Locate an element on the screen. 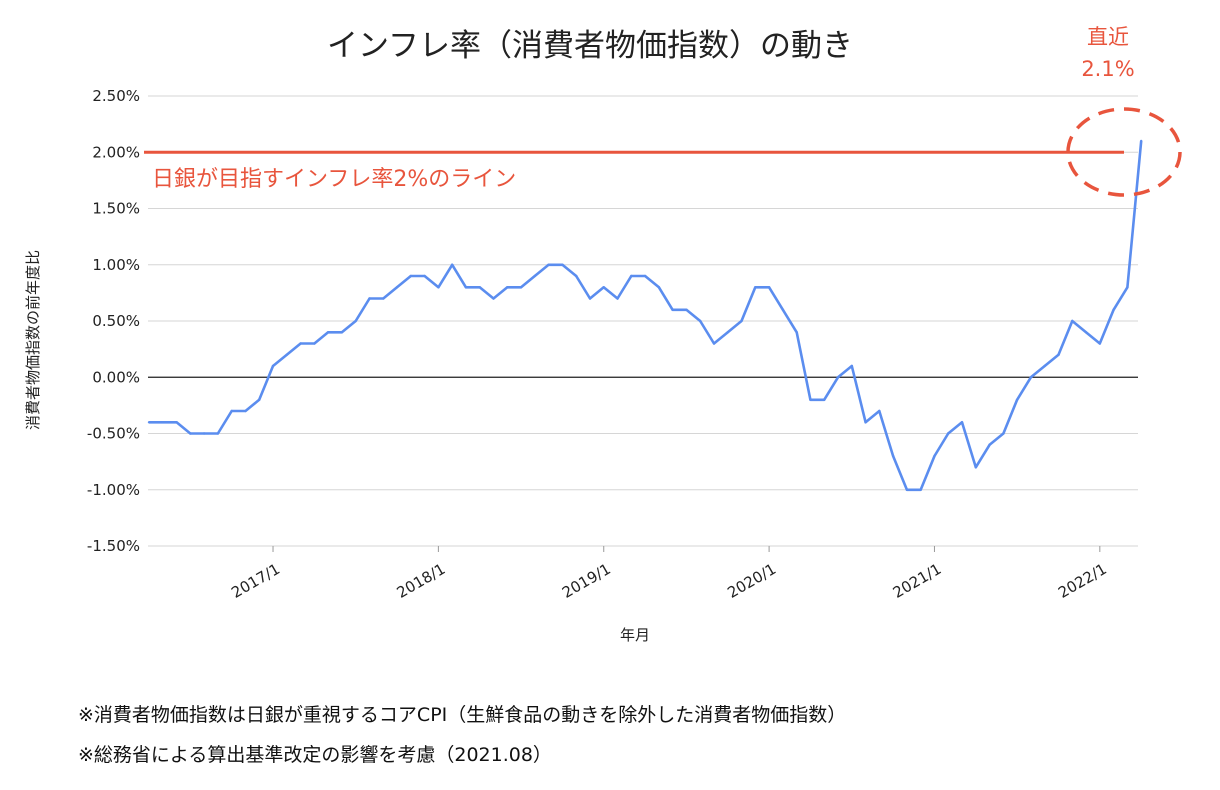  latest-annotation-value: 2.1% is located at coordinates (1107, 69).